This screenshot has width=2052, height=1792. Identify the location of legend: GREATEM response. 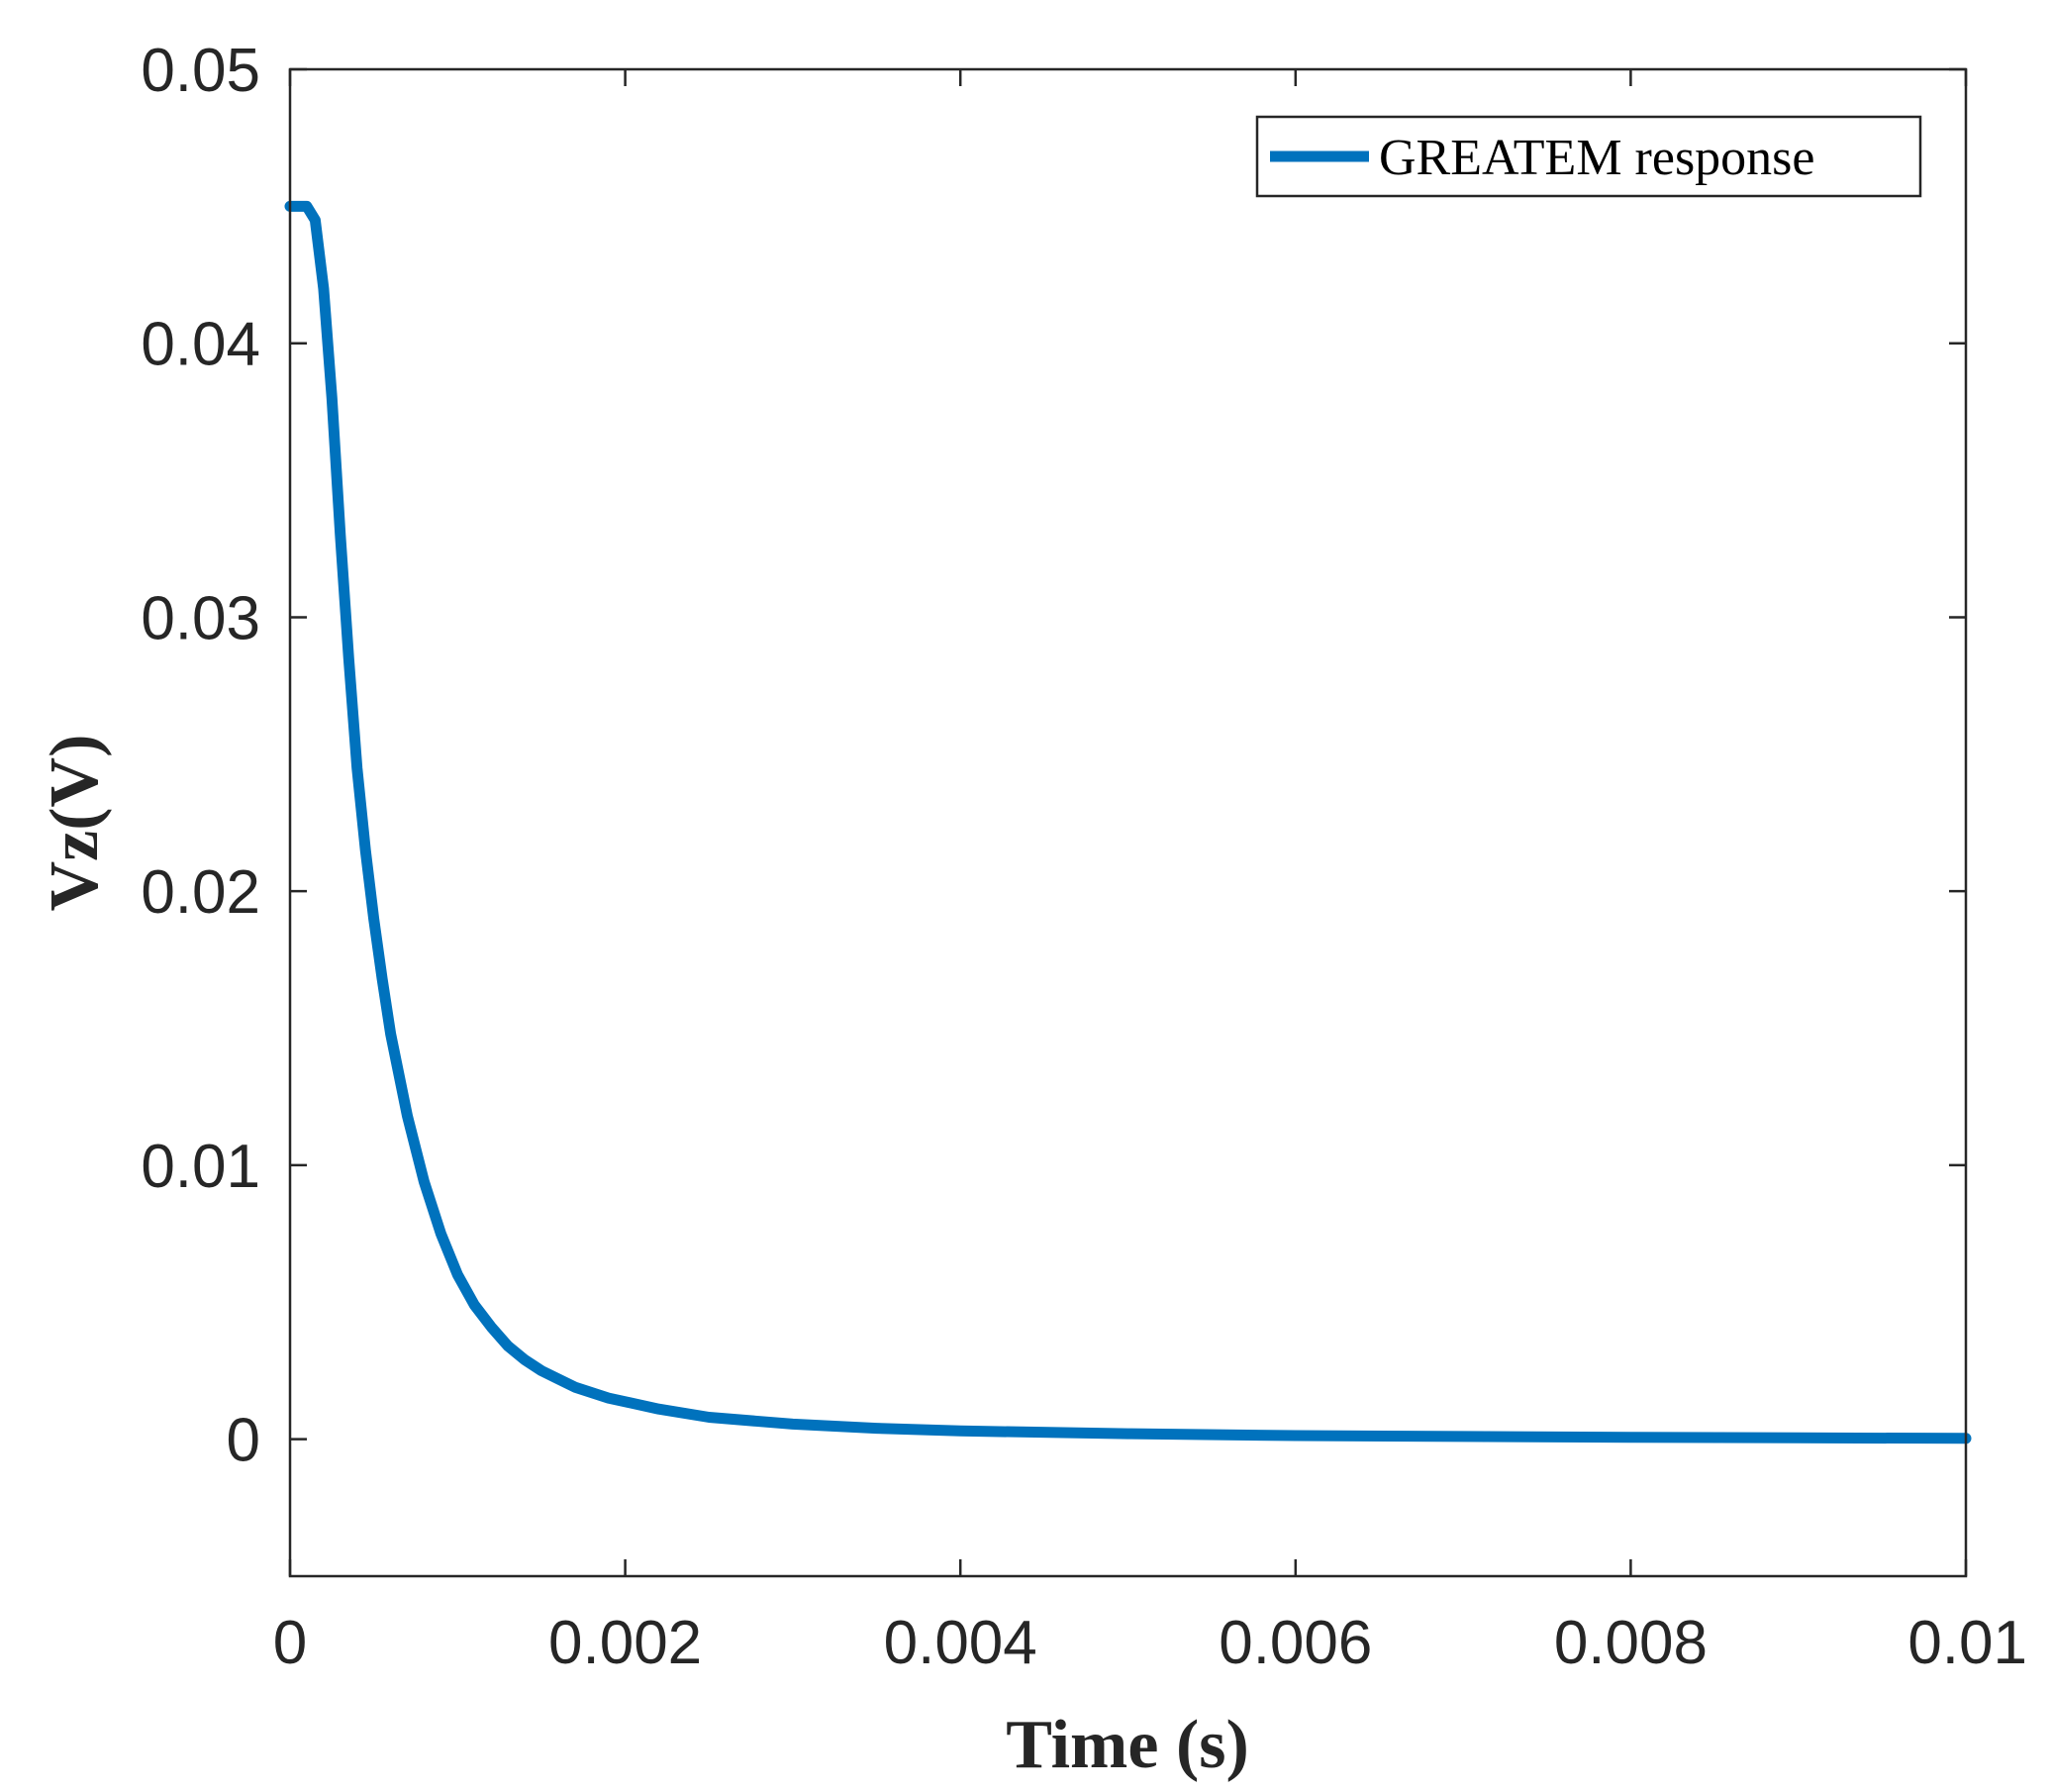
(1589, 156).